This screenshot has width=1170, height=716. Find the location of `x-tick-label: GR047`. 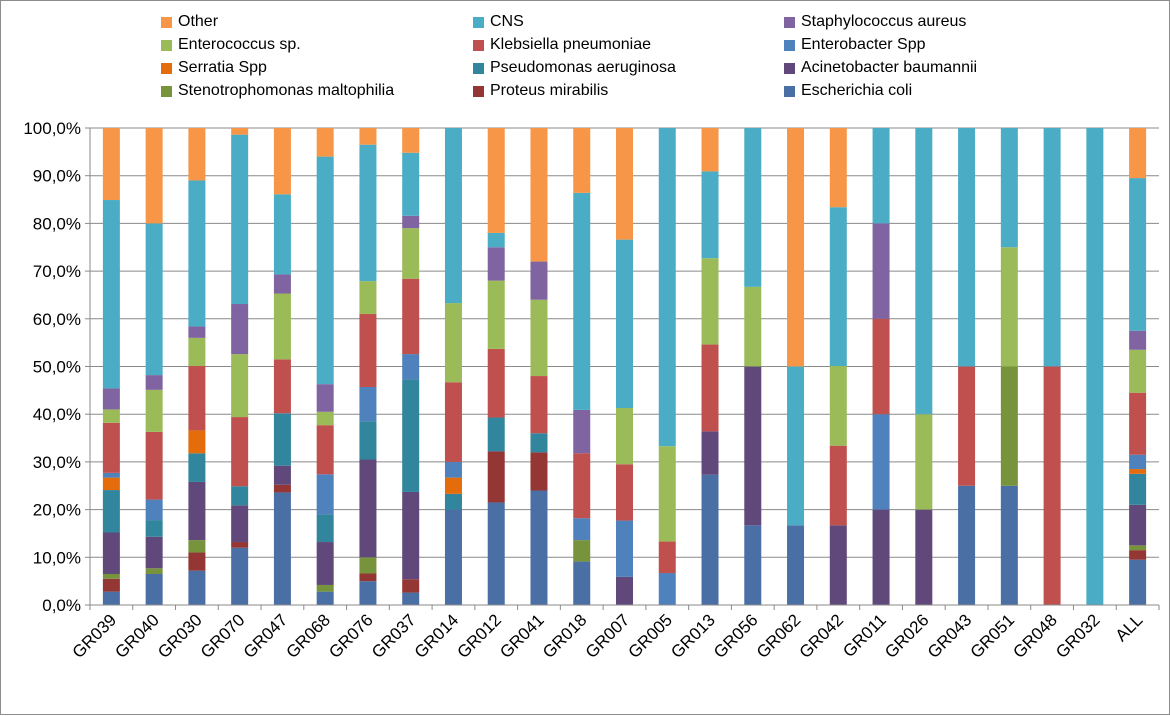

x-tick-label: GR047 is located at coordinates (266, 636).